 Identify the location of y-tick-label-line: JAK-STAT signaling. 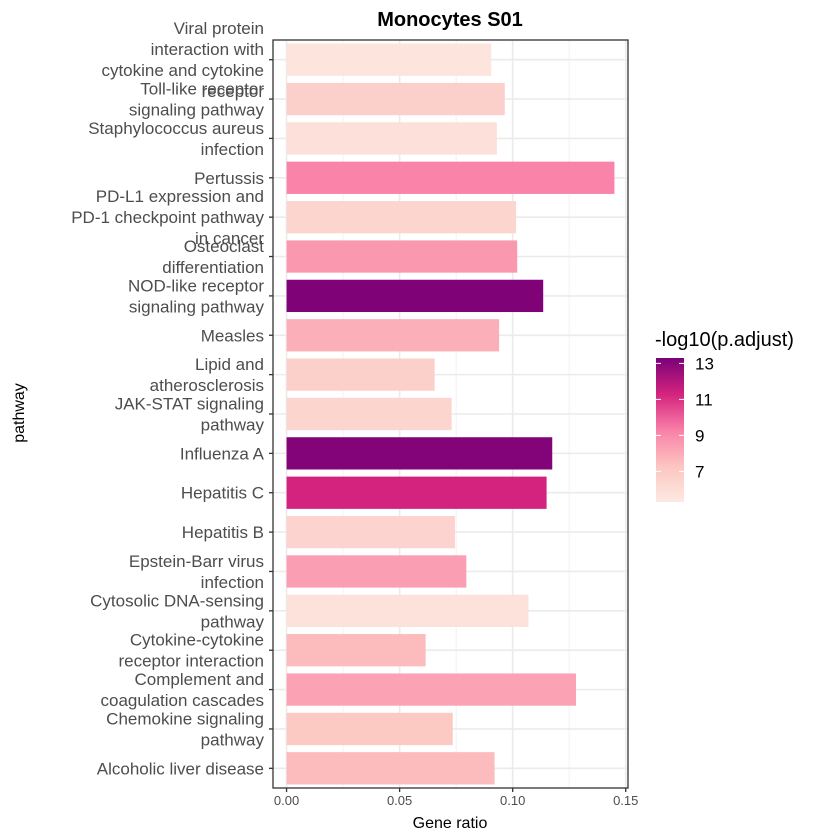
(189, 404).